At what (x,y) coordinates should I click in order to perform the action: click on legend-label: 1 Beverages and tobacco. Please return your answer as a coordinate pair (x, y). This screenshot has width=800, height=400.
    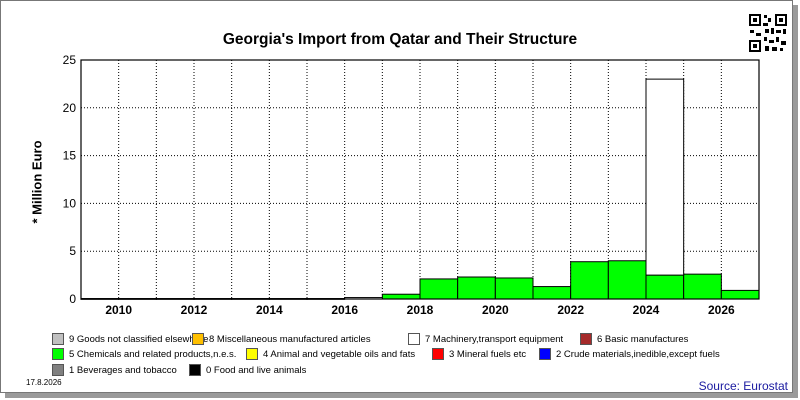
    Looking at the image, I should click on (123, 370).